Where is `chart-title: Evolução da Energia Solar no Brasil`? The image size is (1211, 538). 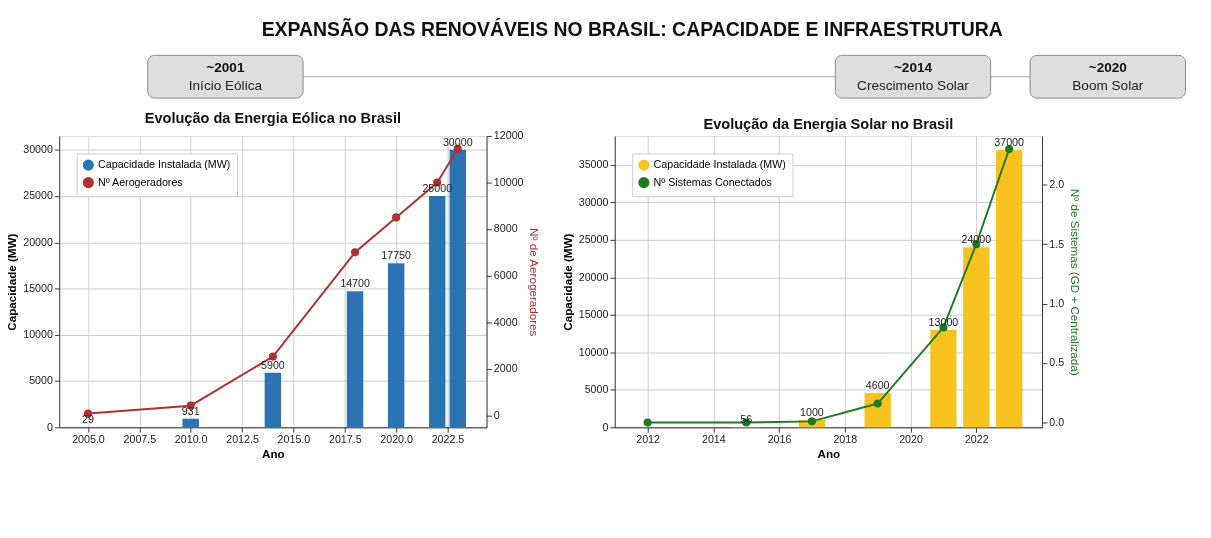
chart-title: Evolução da Energia Solar no Brasil is located at coordinates (828, 124).